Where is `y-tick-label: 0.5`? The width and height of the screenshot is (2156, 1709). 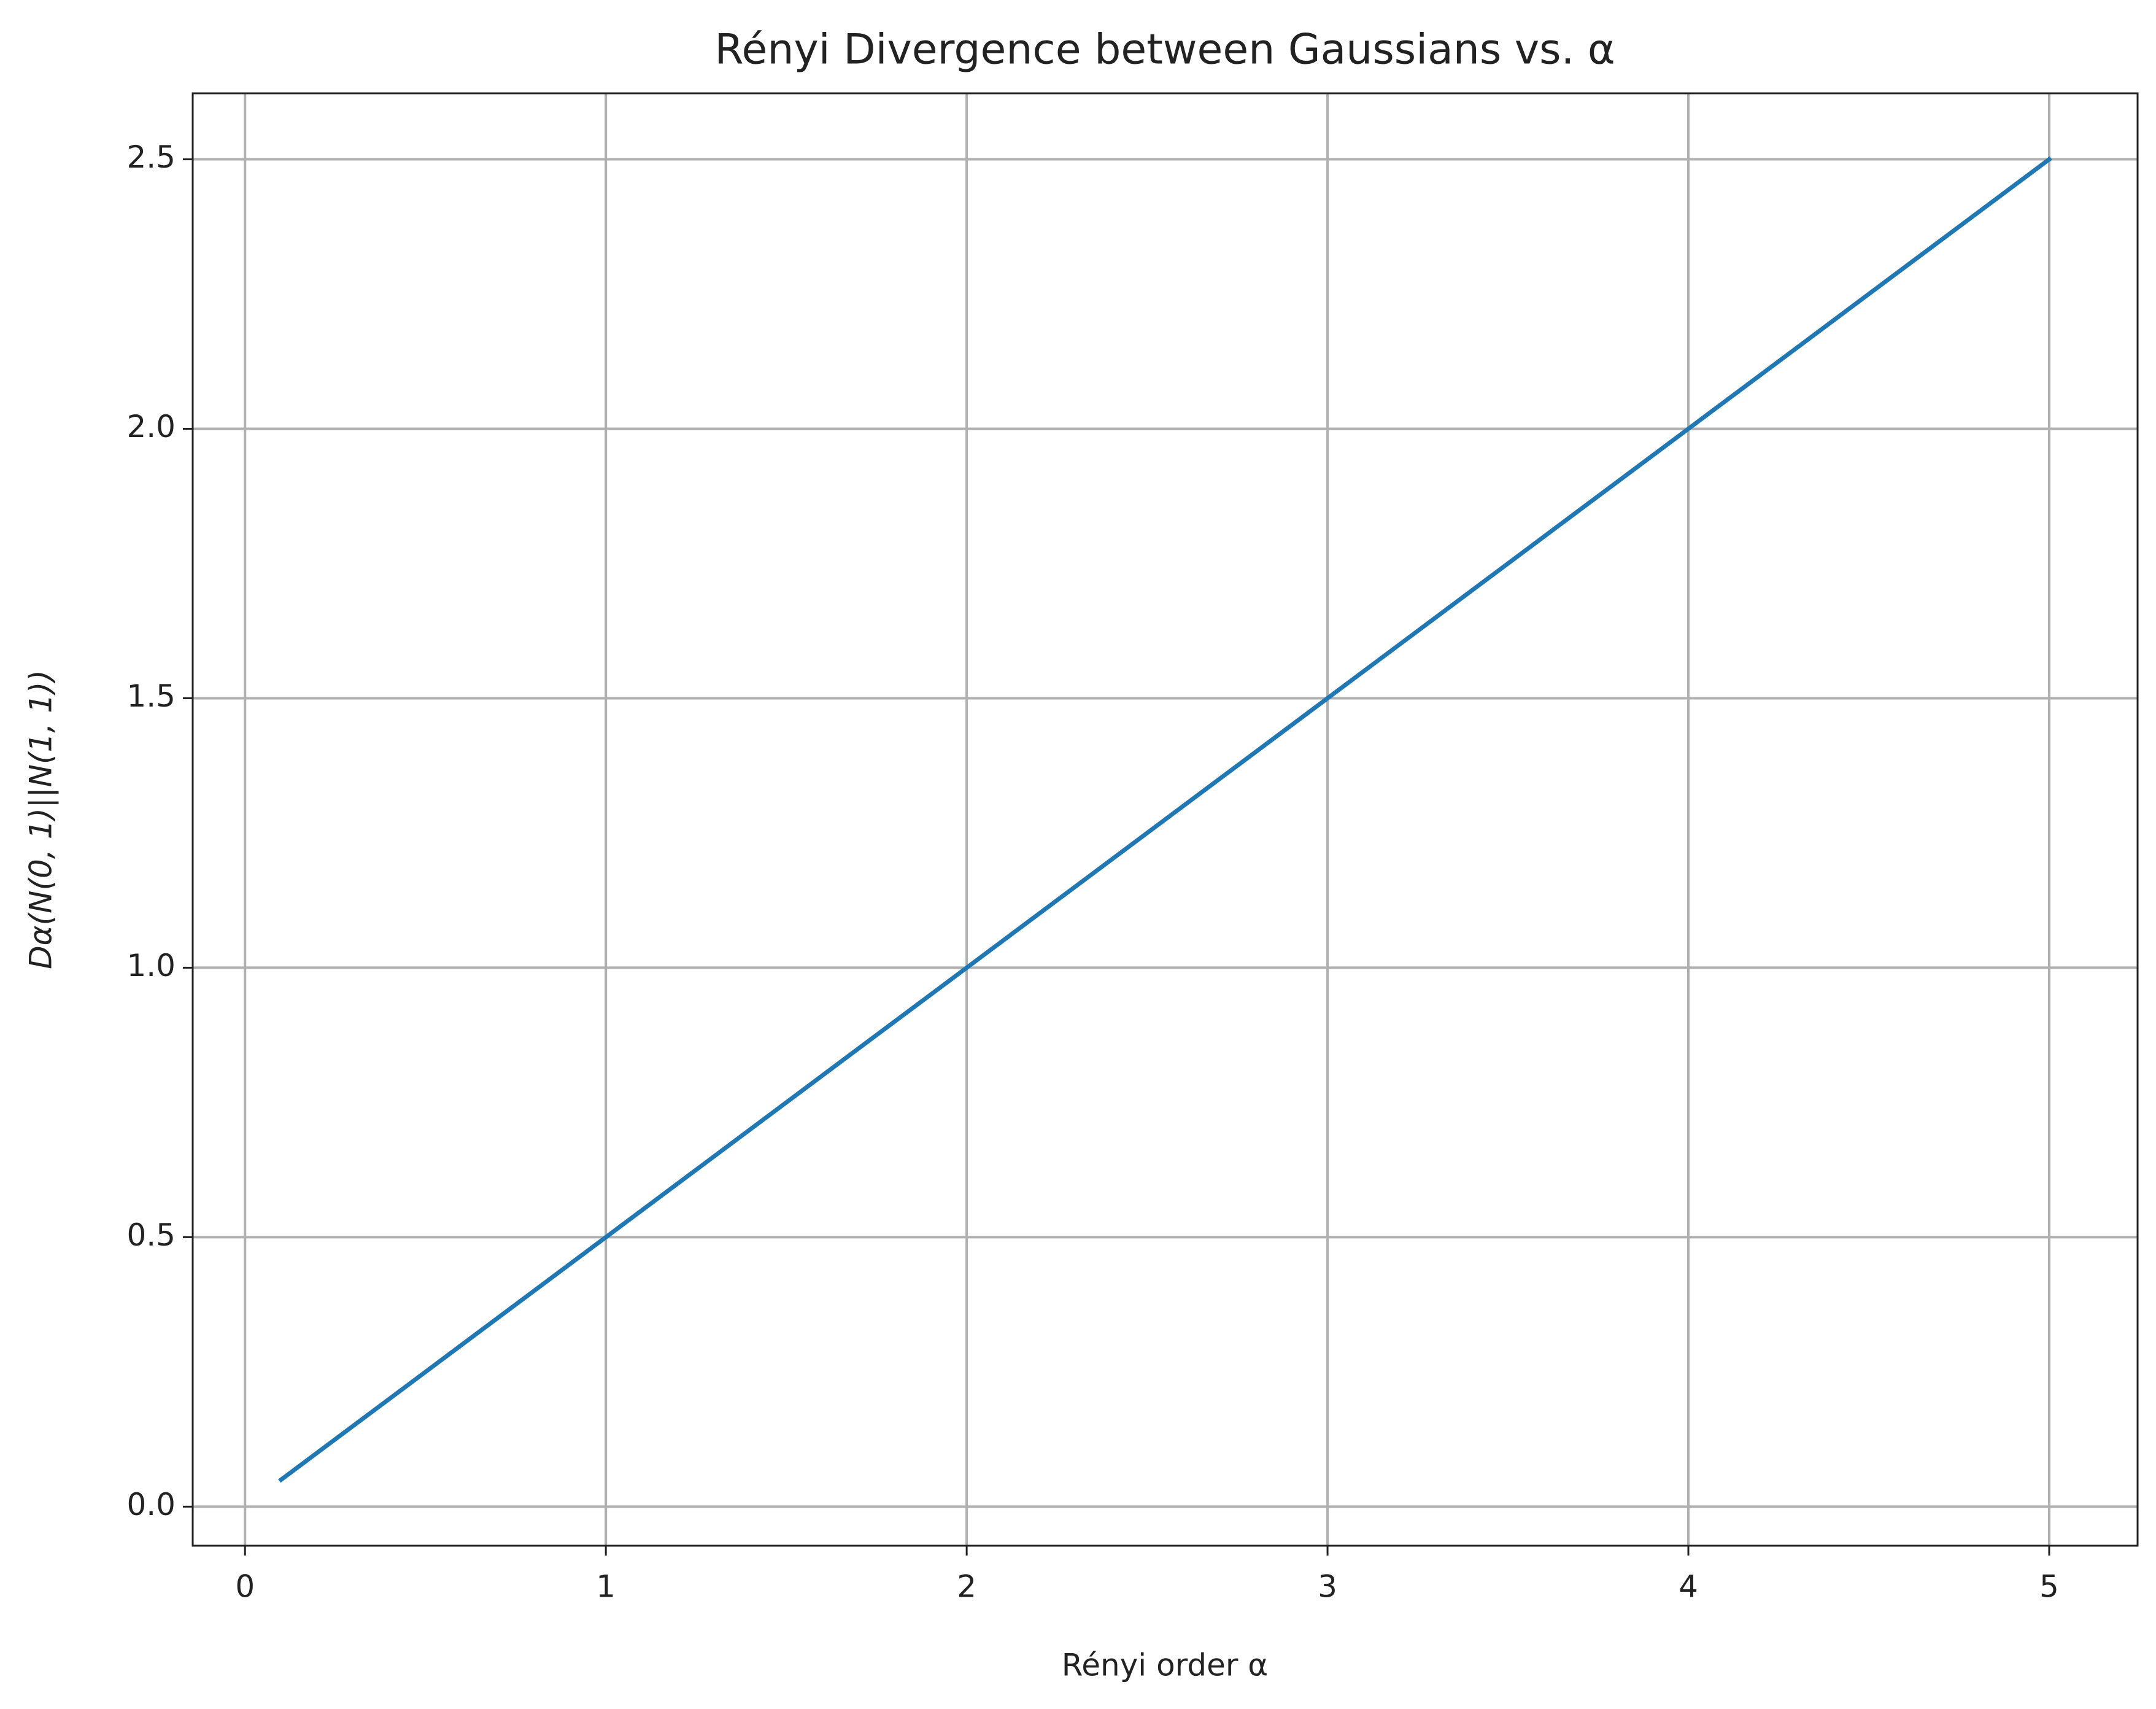 y-tick-label: 0.5 is located at coordinates (151, 1235).